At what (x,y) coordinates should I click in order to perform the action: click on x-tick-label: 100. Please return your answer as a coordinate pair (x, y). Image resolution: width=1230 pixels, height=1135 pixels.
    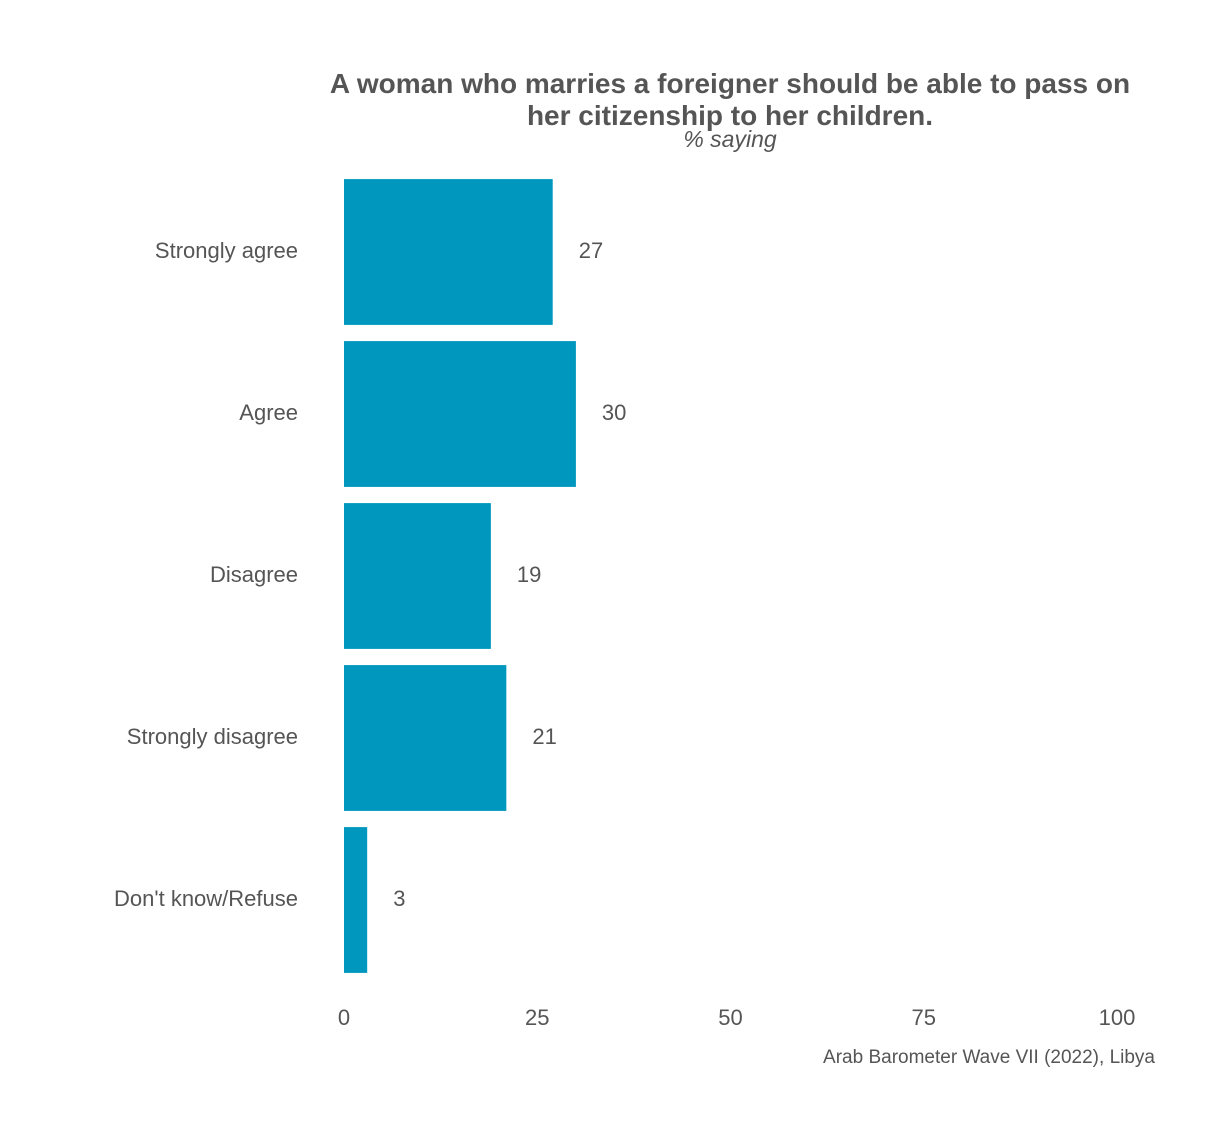
    Looking at the image, I should click on (1117, 1017).